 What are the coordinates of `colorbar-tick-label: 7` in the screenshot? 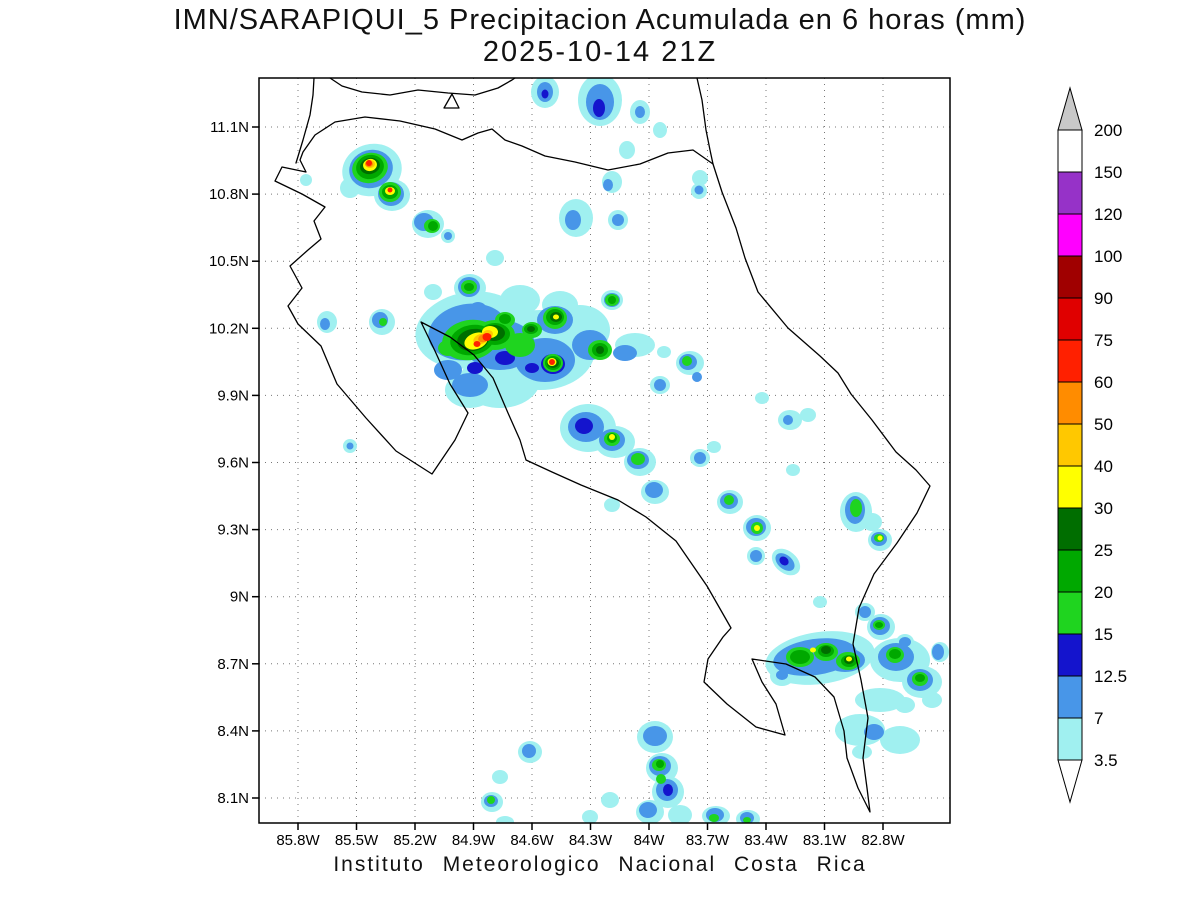 It's located at (1098, 718).